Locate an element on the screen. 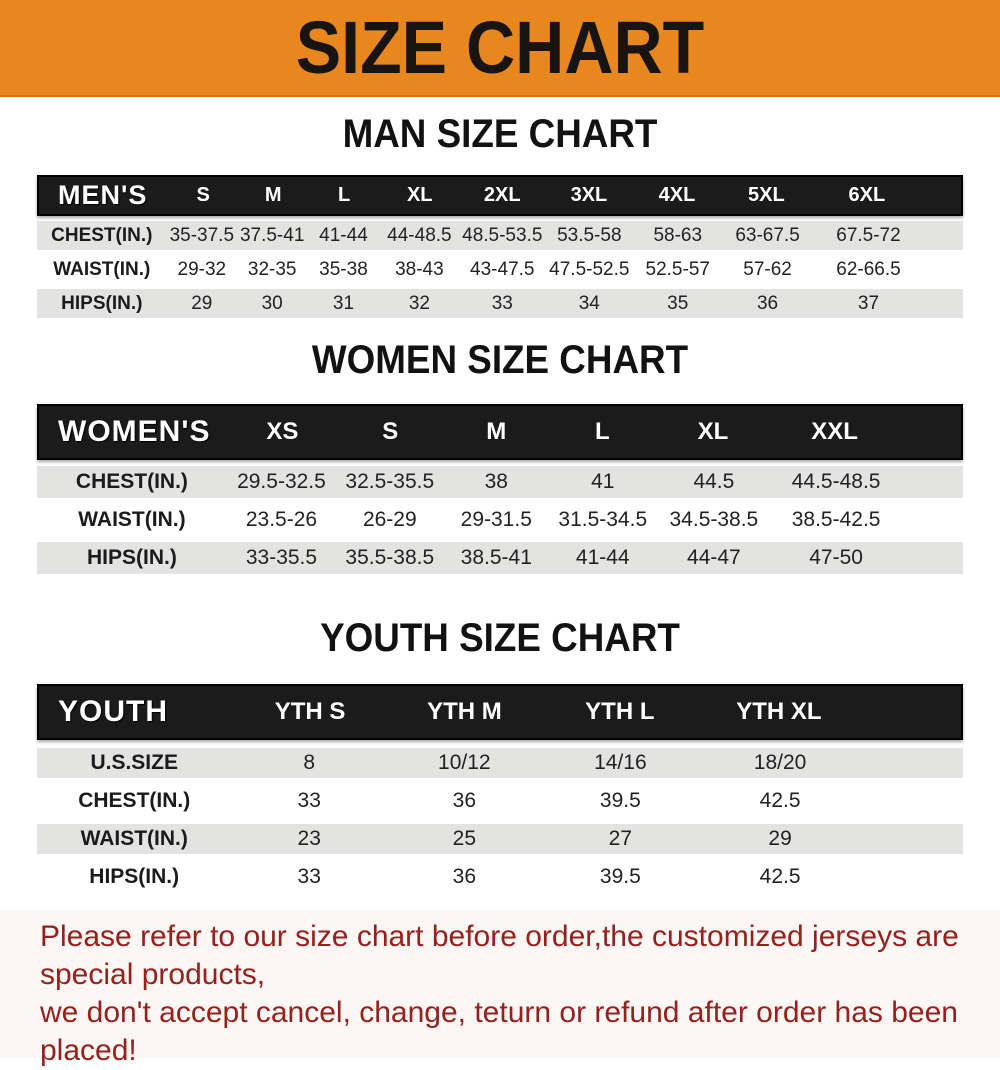 This screenshot has width=1000, height=1070. mens-col-3xl: 3XL is located at coordinates (589, 195).